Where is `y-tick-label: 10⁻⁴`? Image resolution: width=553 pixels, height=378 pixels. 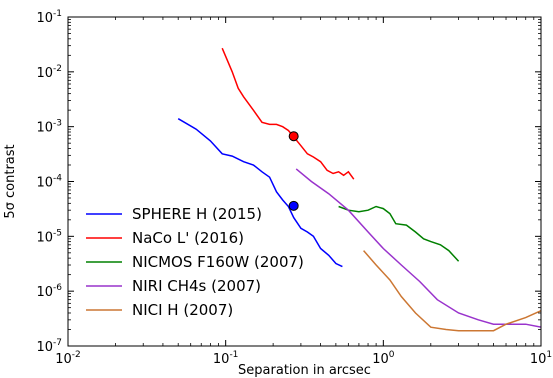
y-tick-label: 10⁻⁴ is located at coordinates (49, 182).